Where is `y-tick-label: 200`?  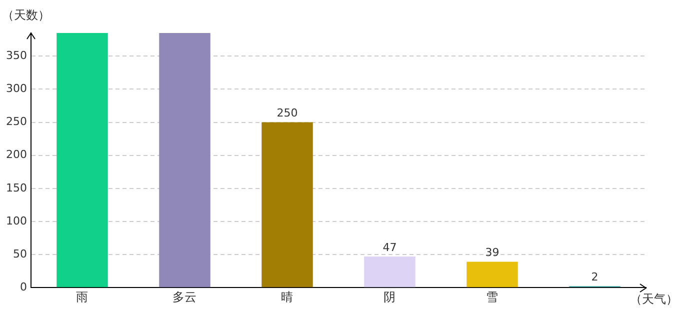
y-tick-label: 200 is located at coordinates (16, 155).